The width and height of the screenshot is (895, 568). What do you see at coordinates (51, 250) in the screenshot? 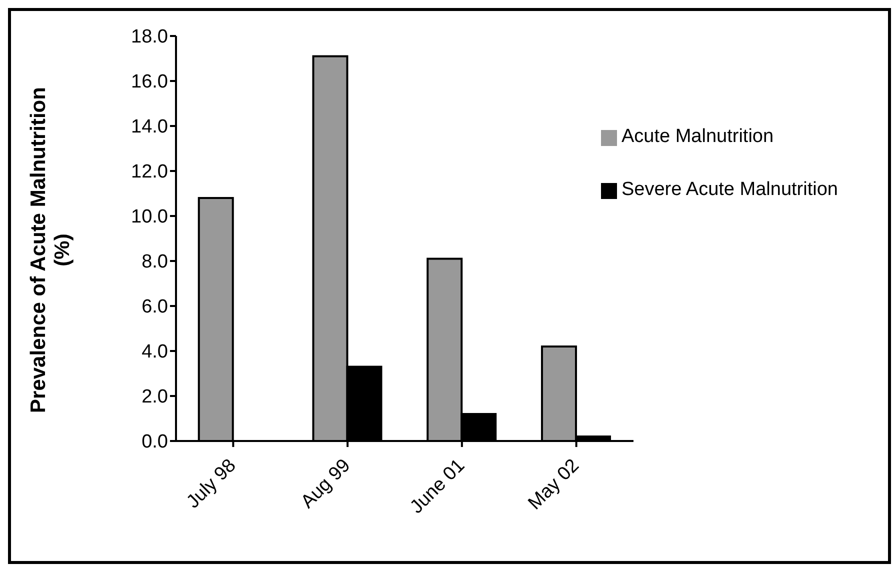
I see `y-axis-title: Prevalence of Acute Malnutrition (%)` at bounding box center [51, 250].